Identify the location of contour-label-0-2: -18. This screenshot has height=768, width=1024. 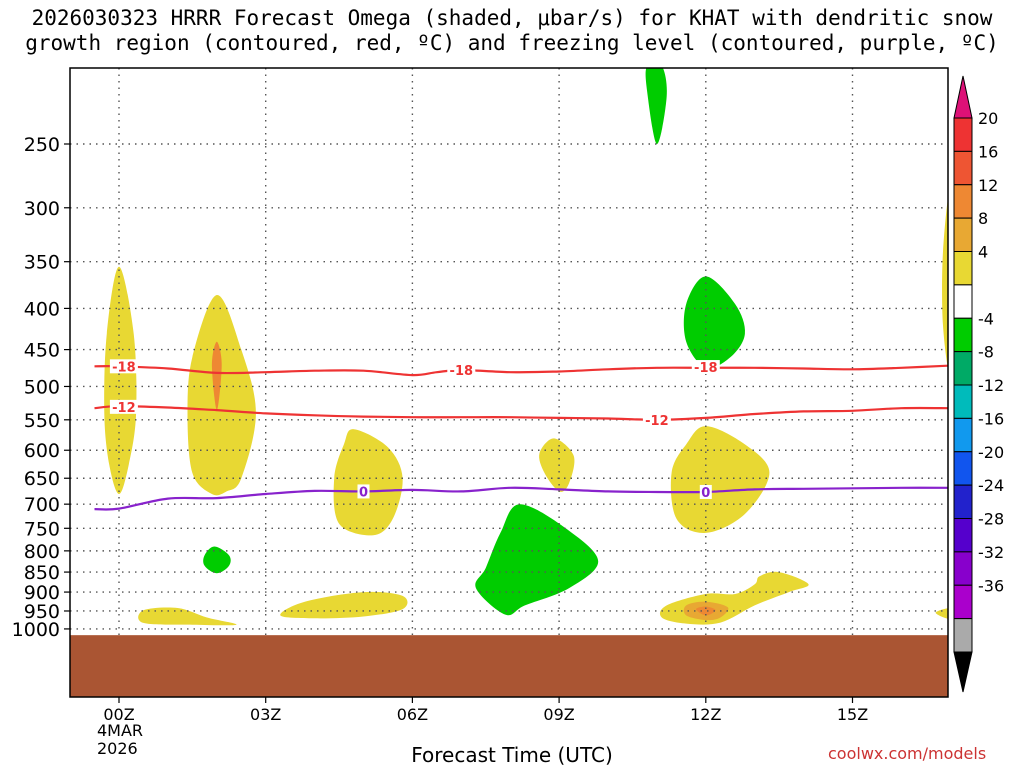
(706, 368).